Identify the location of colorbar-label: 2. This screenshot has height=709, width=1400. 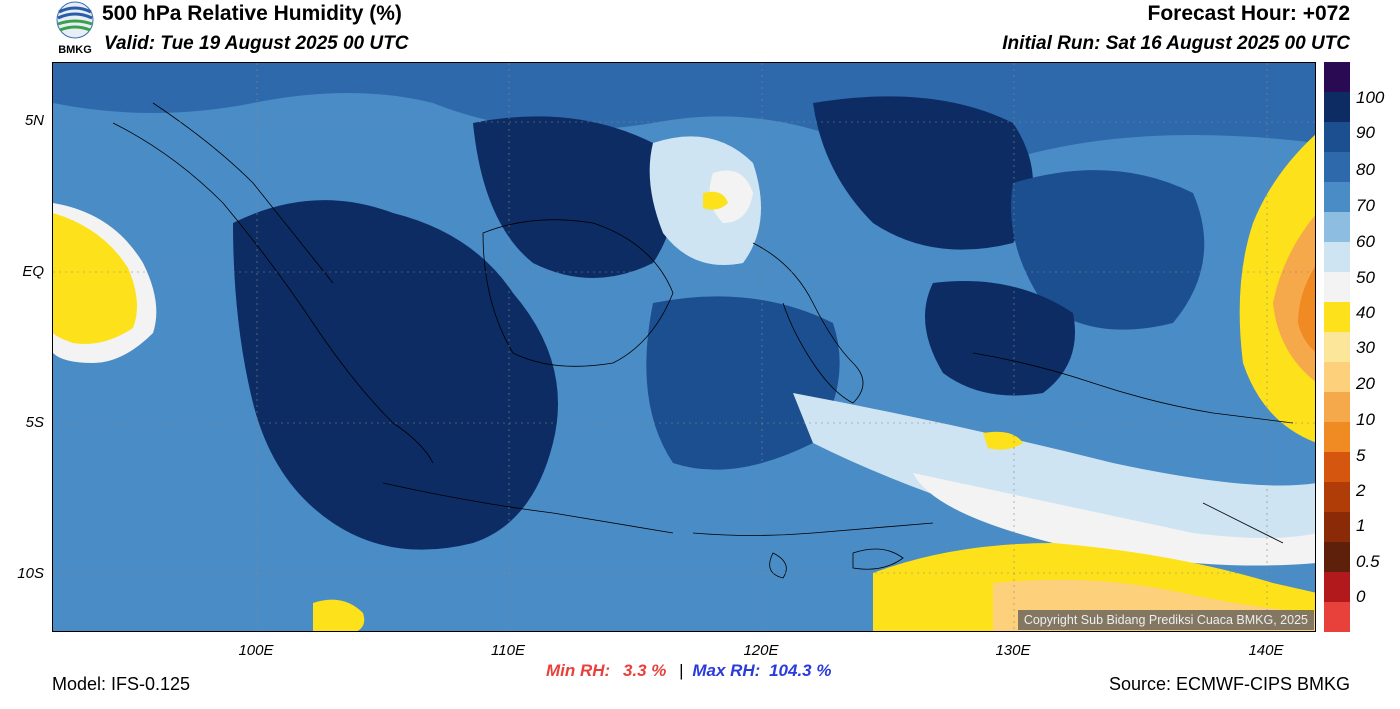
(1361, 490).